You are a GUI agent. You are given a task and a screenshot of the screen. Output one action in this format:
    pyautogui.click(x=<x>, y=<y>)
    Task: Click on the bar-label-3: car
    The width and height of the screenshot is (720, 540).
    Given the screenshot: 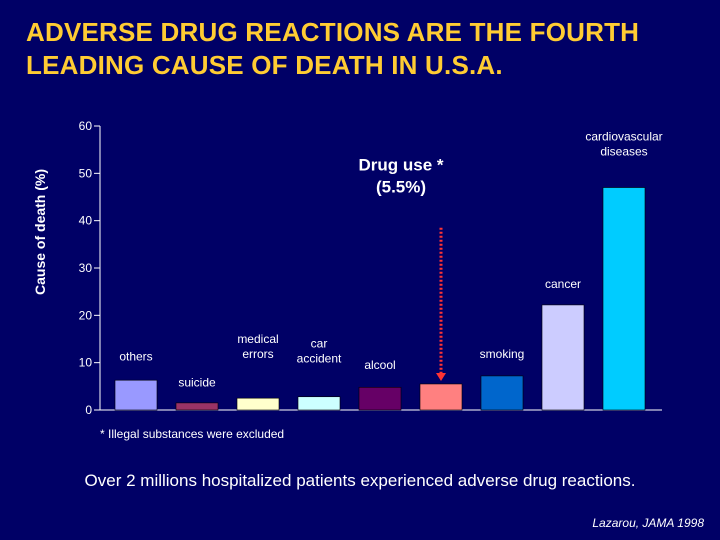 What is the action you would take?
    pyautogui.click(x=319, y=344)
    